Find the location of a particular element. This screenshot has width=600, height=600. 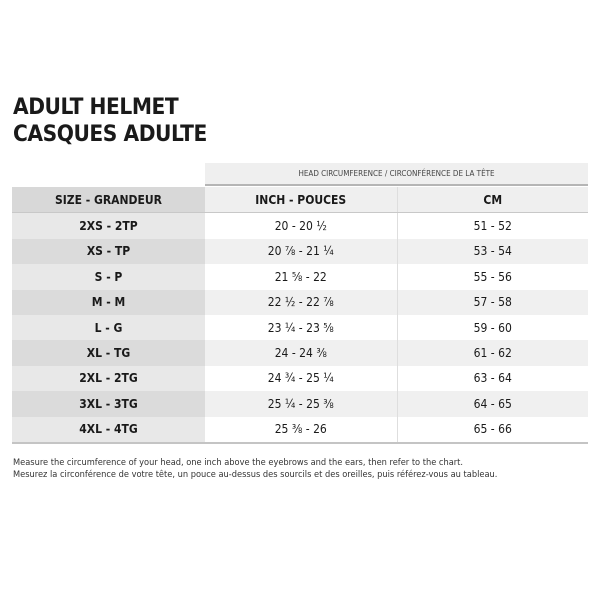

table-row: 3XL - 3TG 25 ¼ - 25 ⅜ 64 - 65 is located at coordinates (300, 404).